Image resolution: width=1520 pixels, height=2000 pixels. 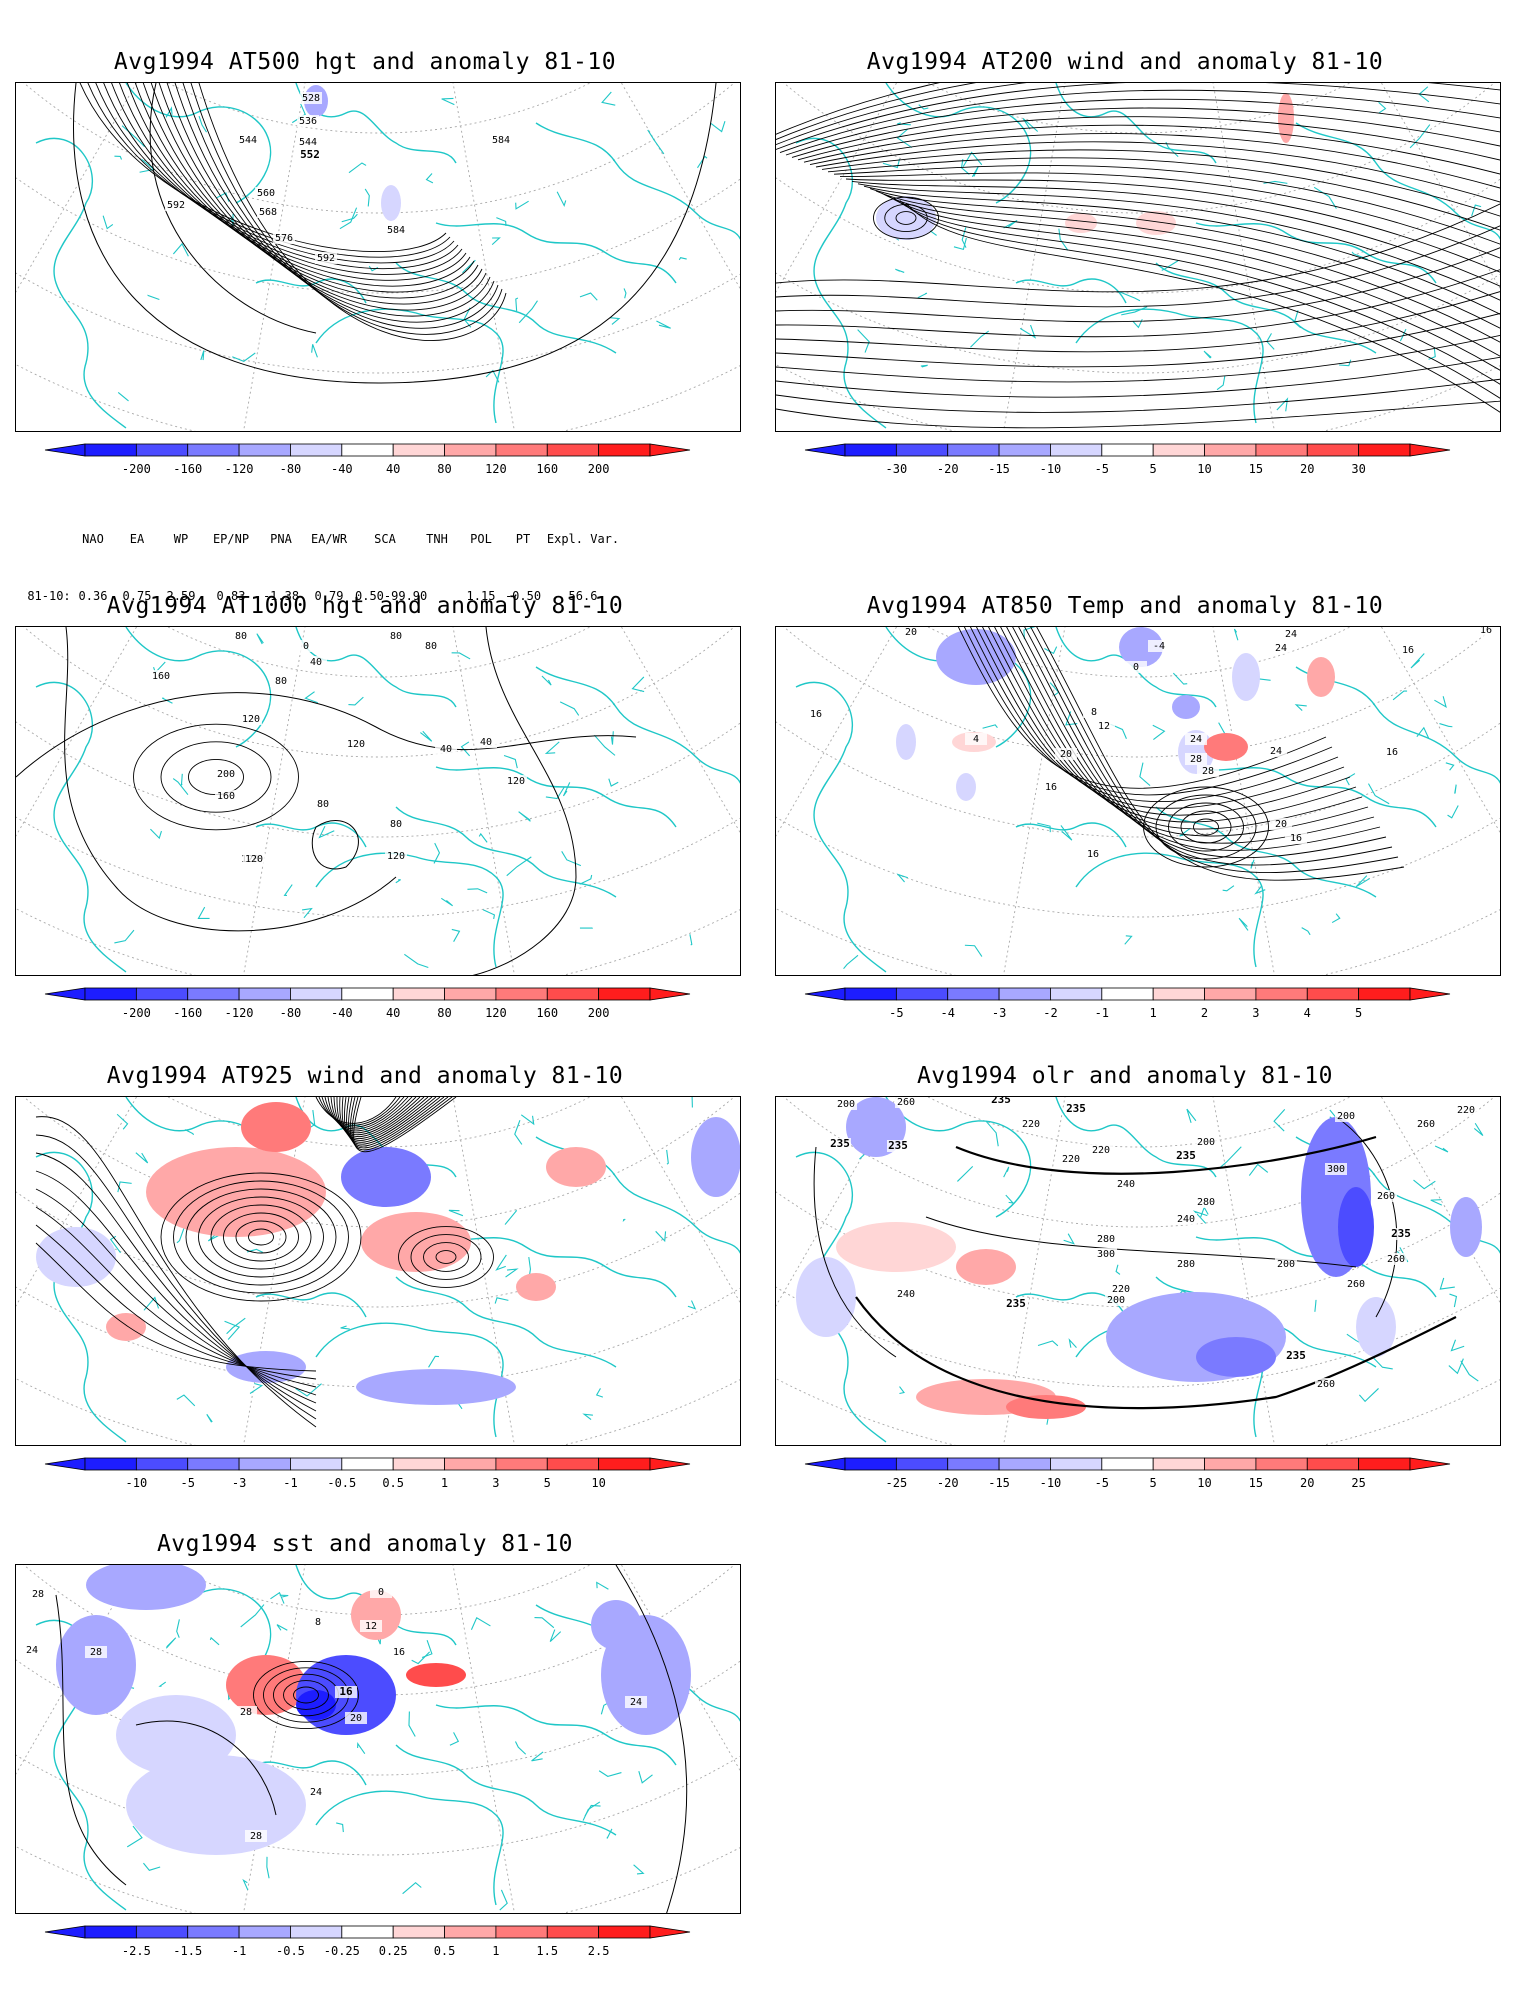 What do you see at coordinates (239, 1951) in the screenshot?
I see `colorbar-tick-label: -1` at bounding box center [239, 1951].